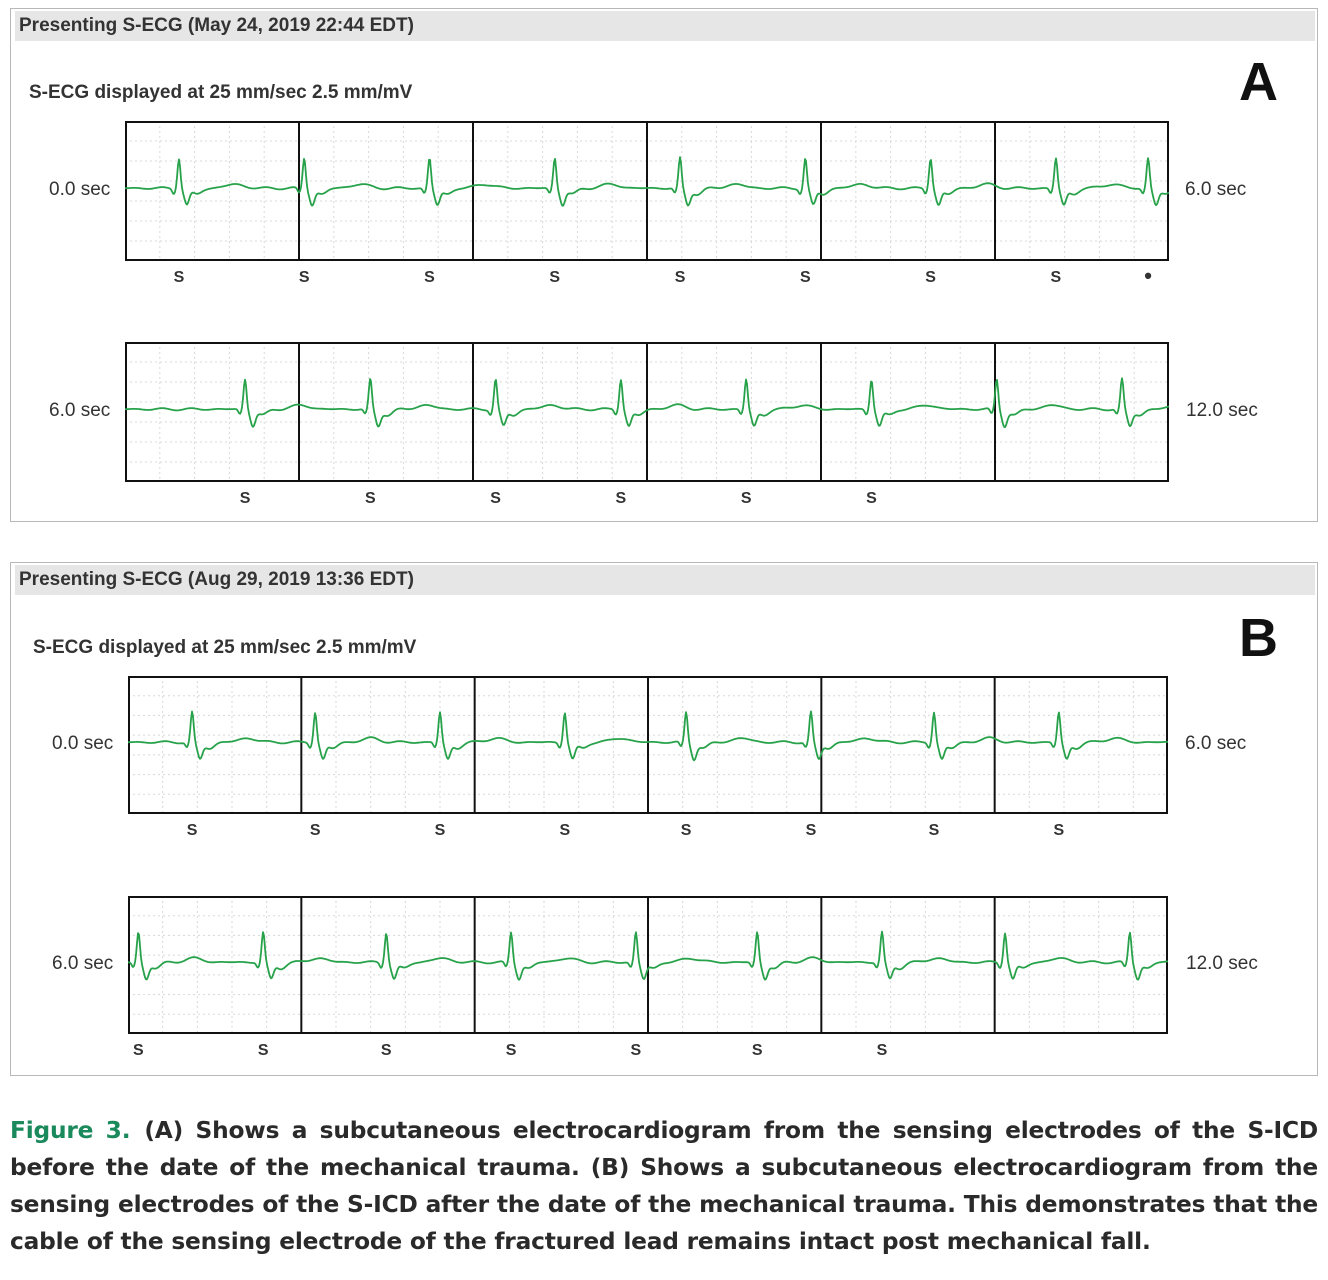 Image resolution: width=1328 pixels, height=1280 pixels. What do you see at coordinates (1258, 82) in the screenshot?
I see `panel-a-letter: A` at bounding box center [1258, 82].